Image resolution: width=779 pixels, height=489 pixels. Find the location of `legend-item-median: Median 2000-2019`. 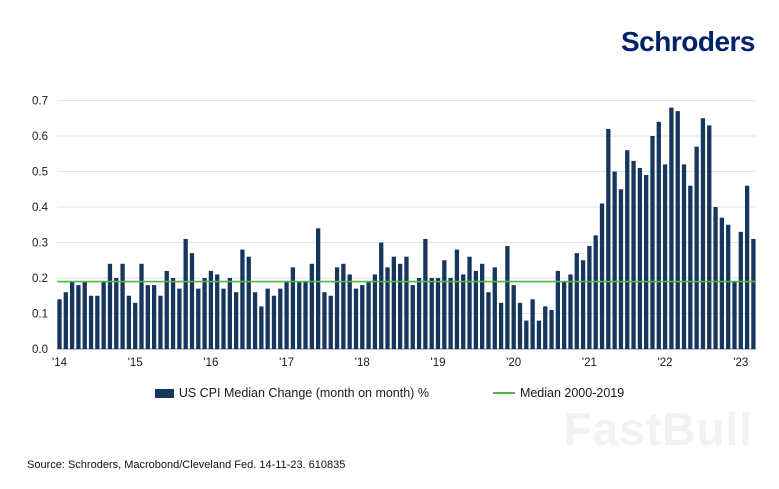

legend-item-median: Median 2000-2019 is located at coordinates (558, 393).